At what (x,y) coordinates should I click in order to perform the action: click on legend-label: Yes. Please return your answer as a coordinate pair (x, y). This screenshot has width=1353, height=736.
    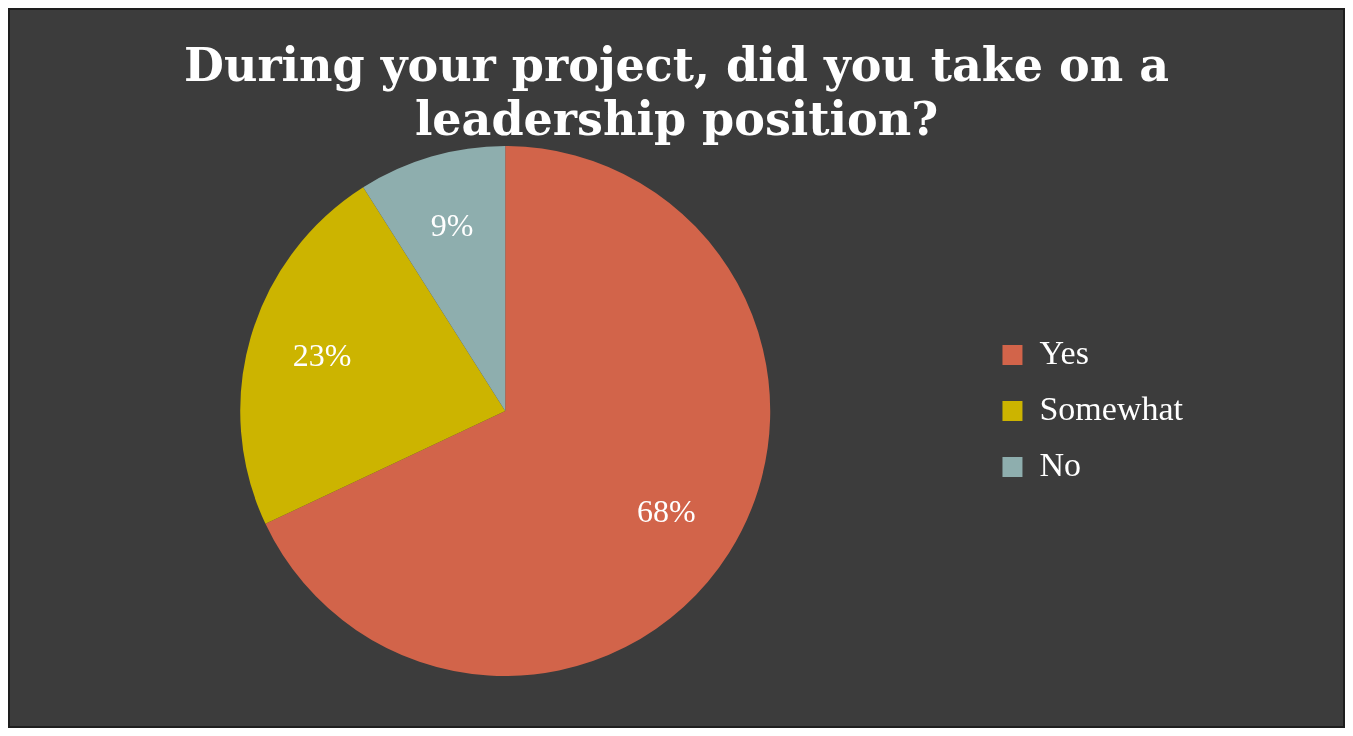
    Looking at the image, I should click on (1064, 352).